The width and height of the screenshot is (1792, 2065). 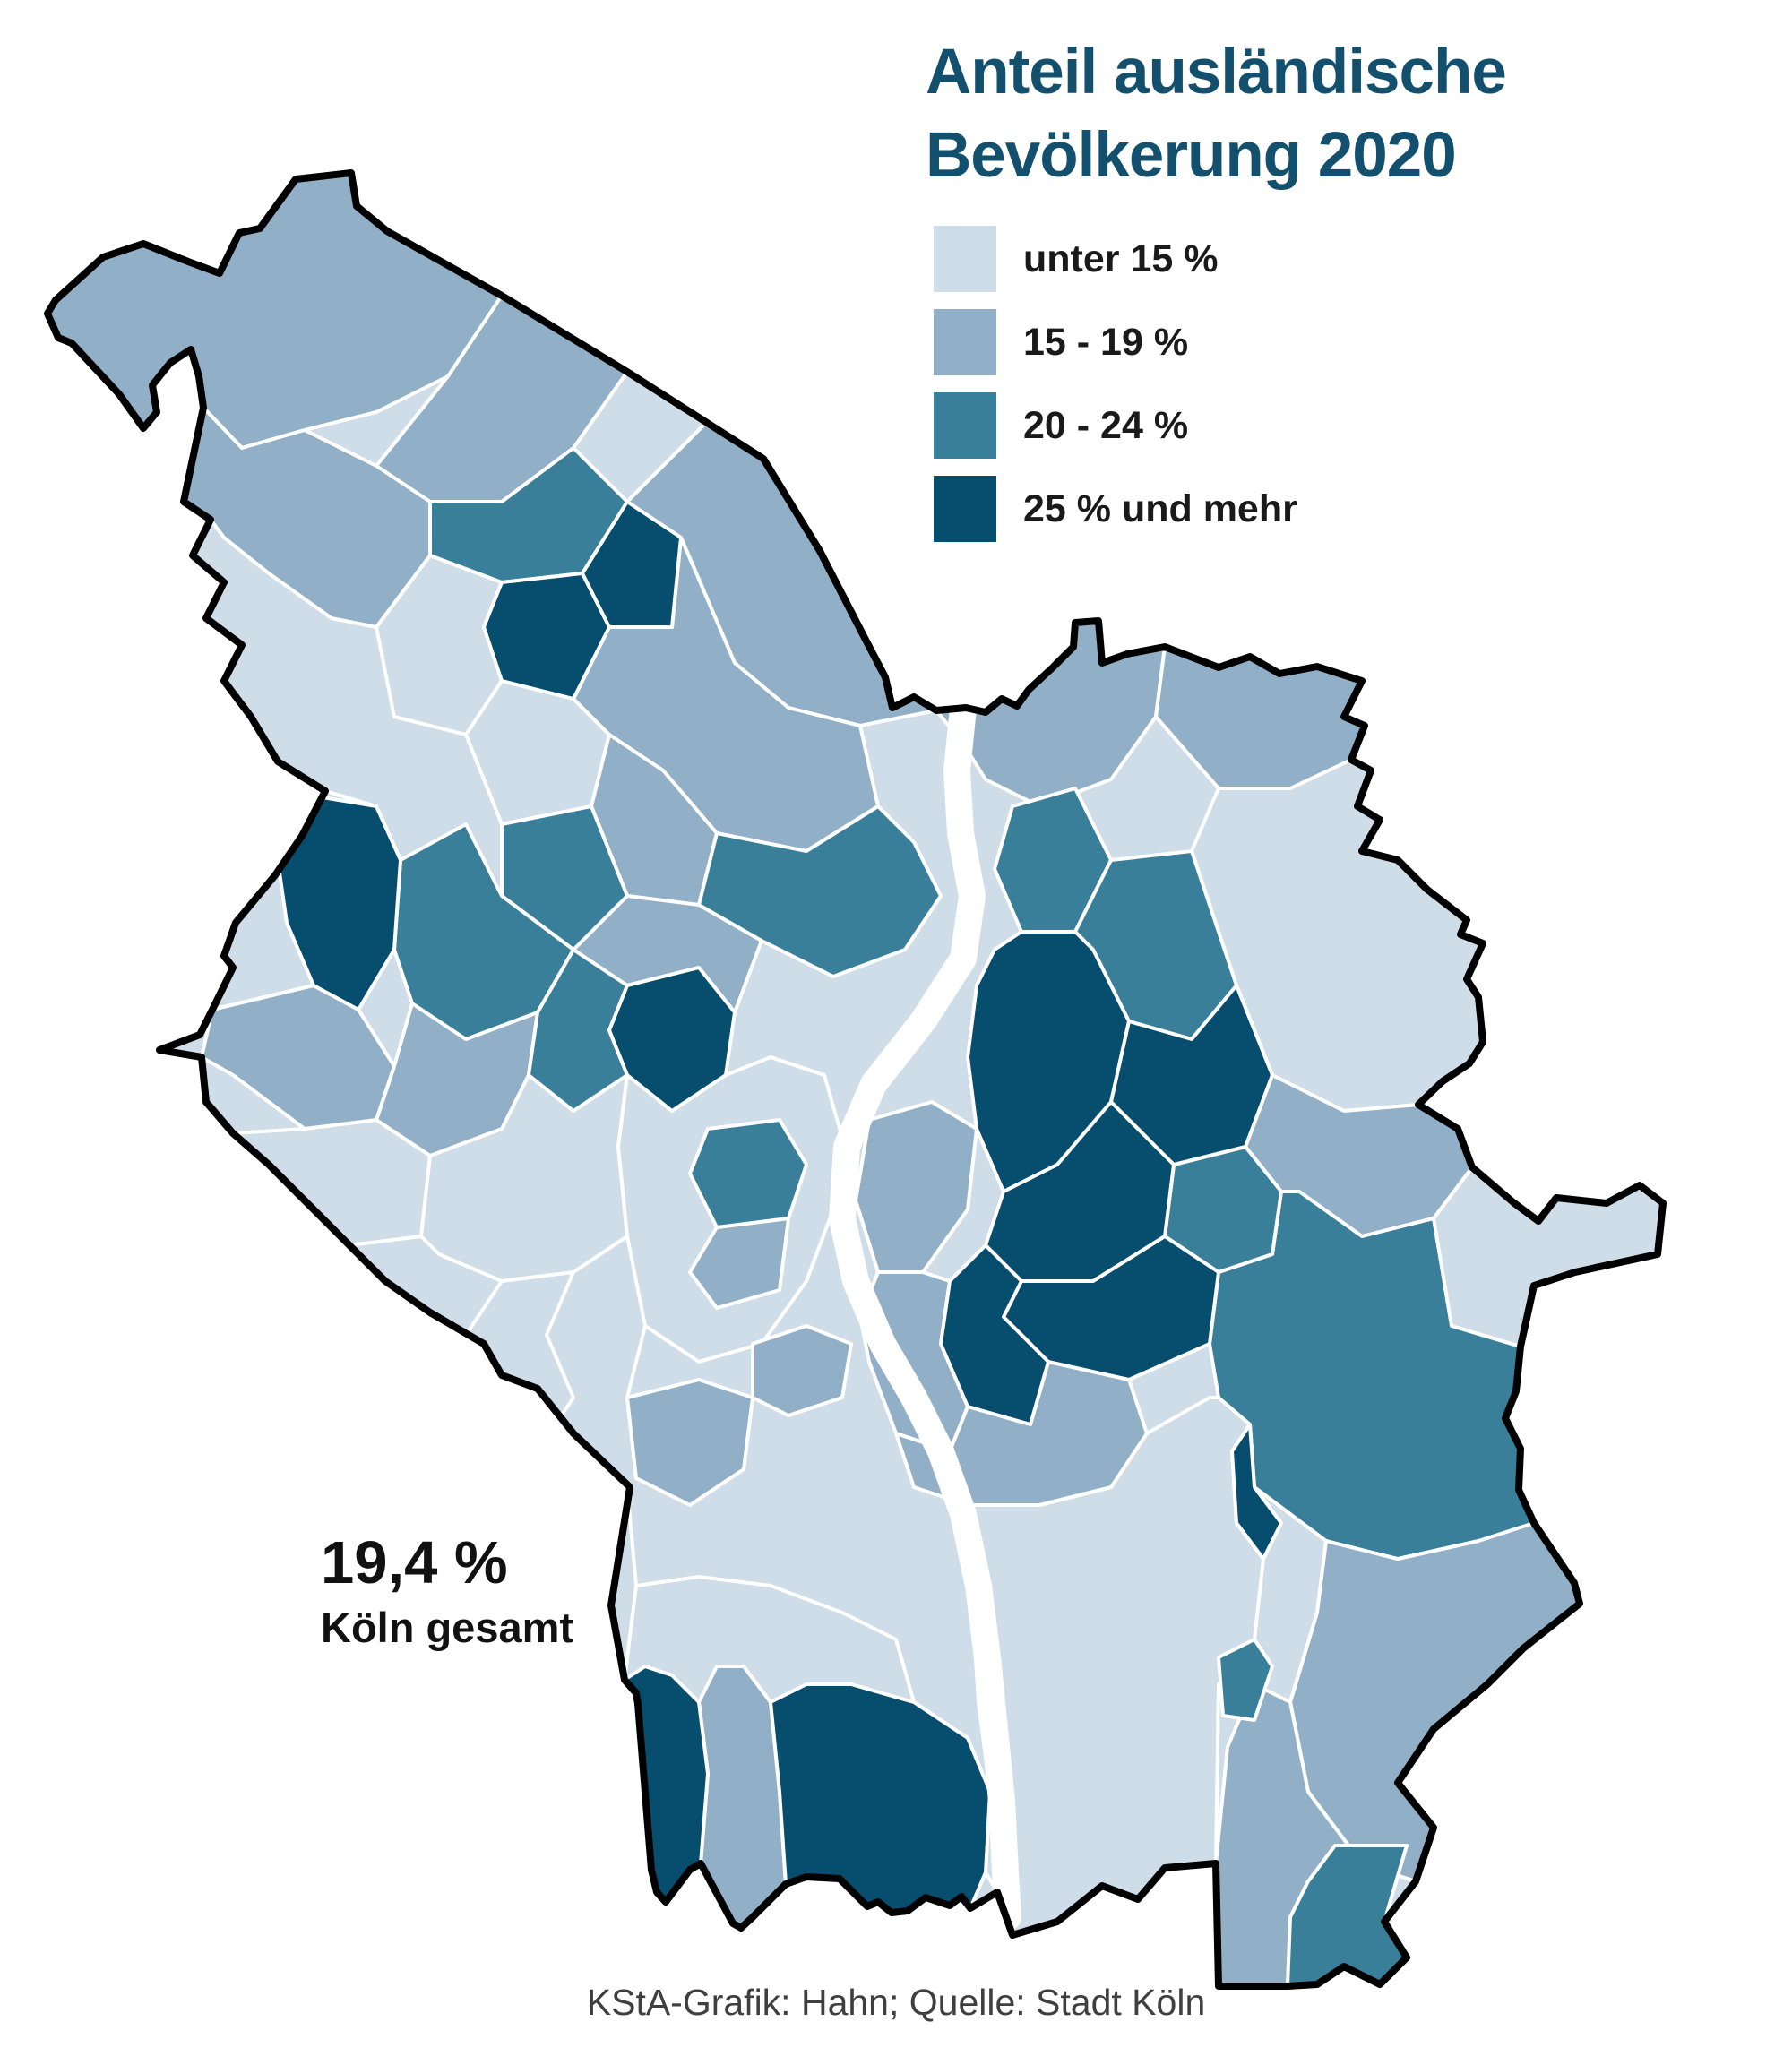 I want to click on legend-item-25-plus: 25 % und mehr, so click(x=1115, y=509).